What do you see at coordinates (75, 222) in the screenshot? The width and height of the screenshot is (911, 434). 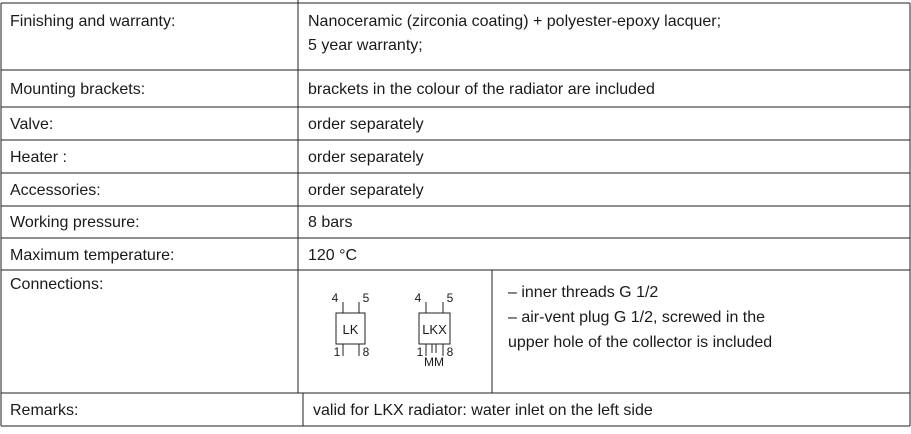 I see `row-label: Working pressure:` at bounding box center [75, 222].